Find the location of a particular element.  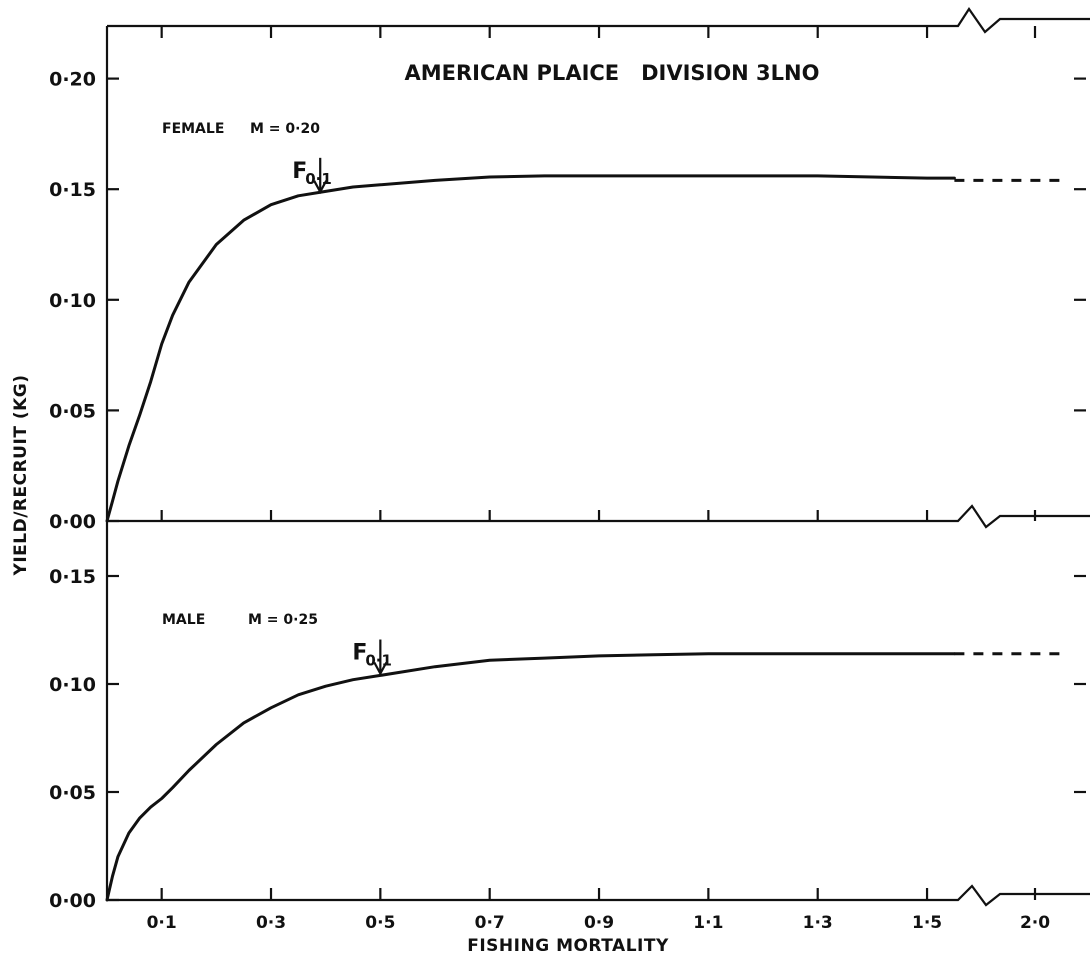

x-tick-label: 0·1 is located at coordinates (162, 923).